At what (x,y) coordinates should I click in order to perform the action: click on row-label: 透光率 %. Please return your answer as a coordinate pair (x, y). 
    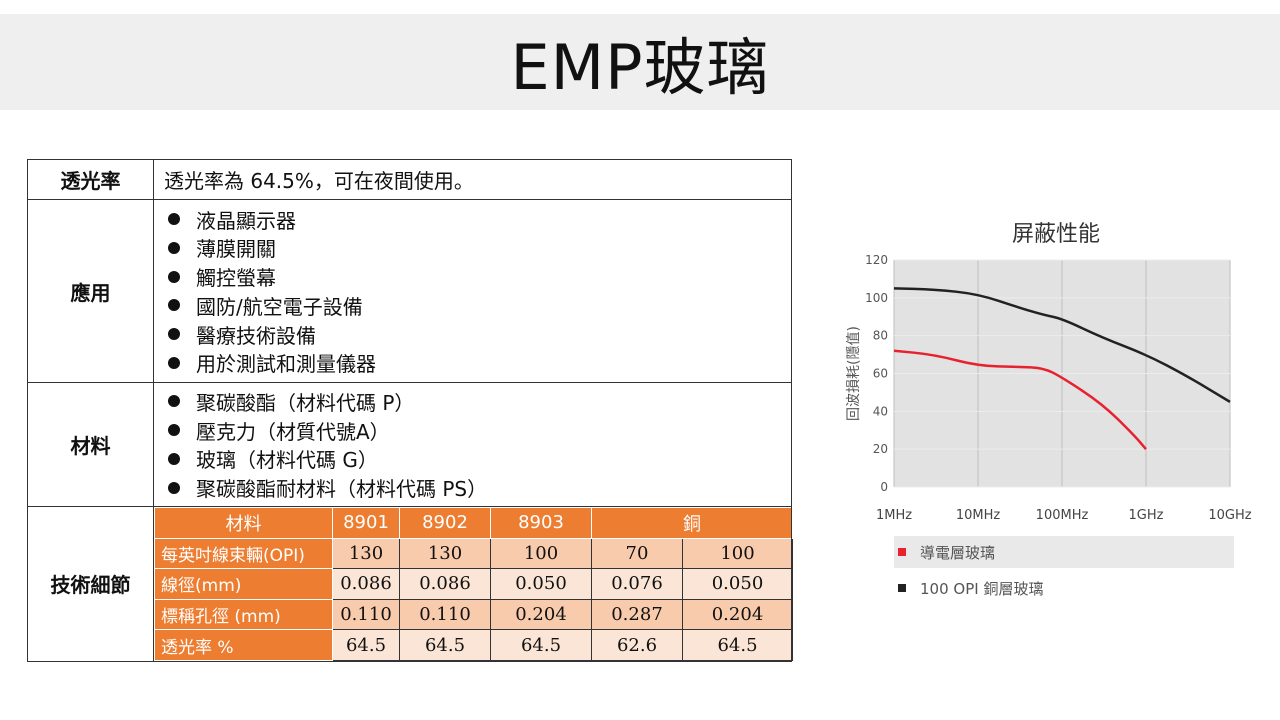
    Looking at the image, I should click on (243, 645).